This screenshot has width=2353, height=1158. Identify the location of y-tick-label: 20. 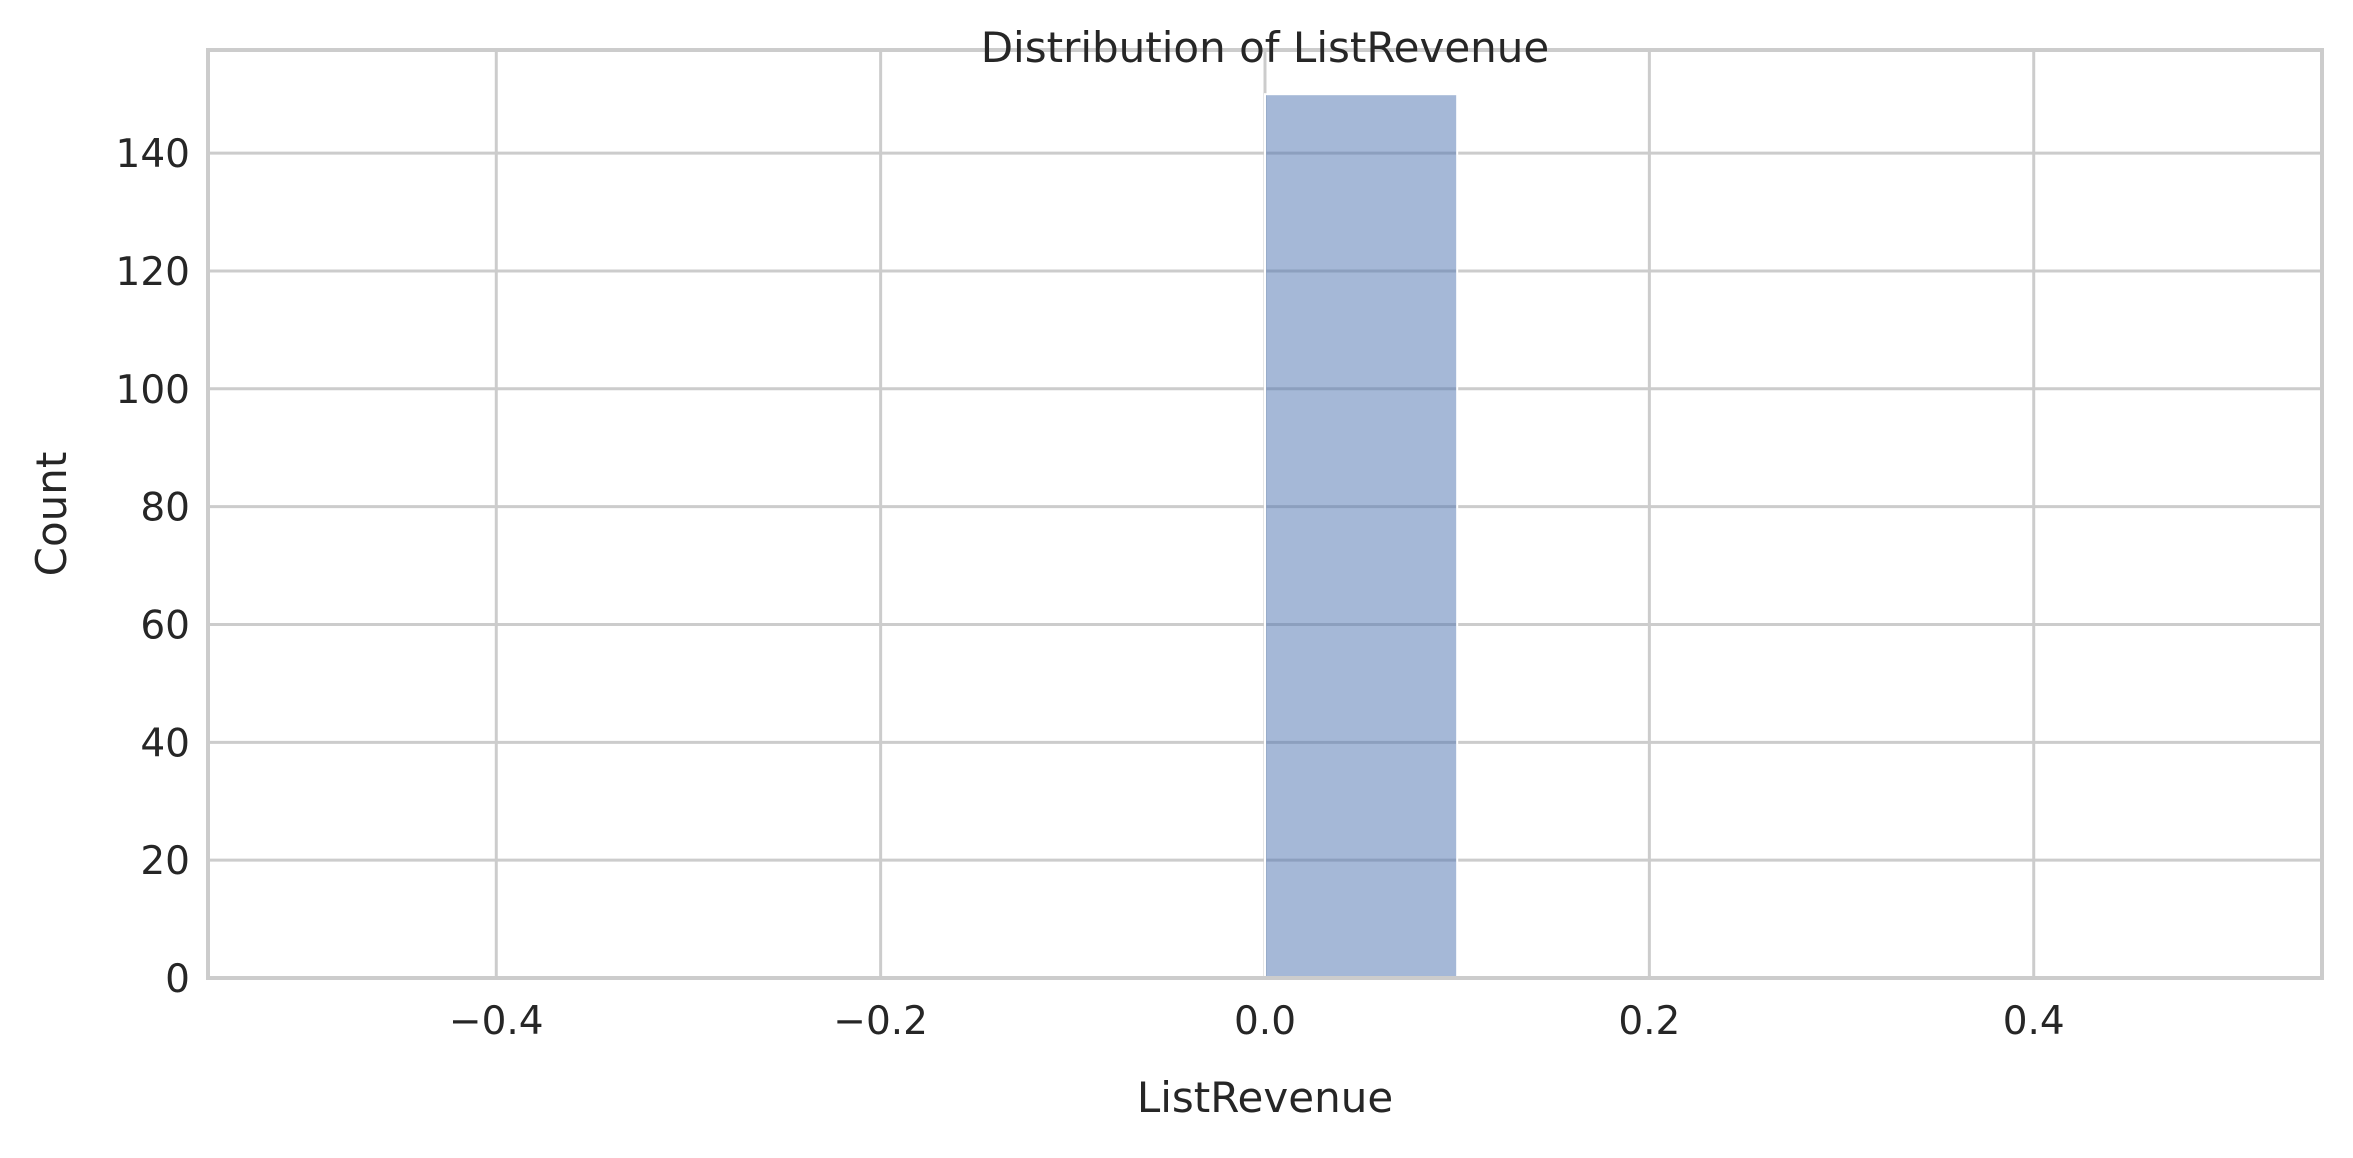
(165, 861).